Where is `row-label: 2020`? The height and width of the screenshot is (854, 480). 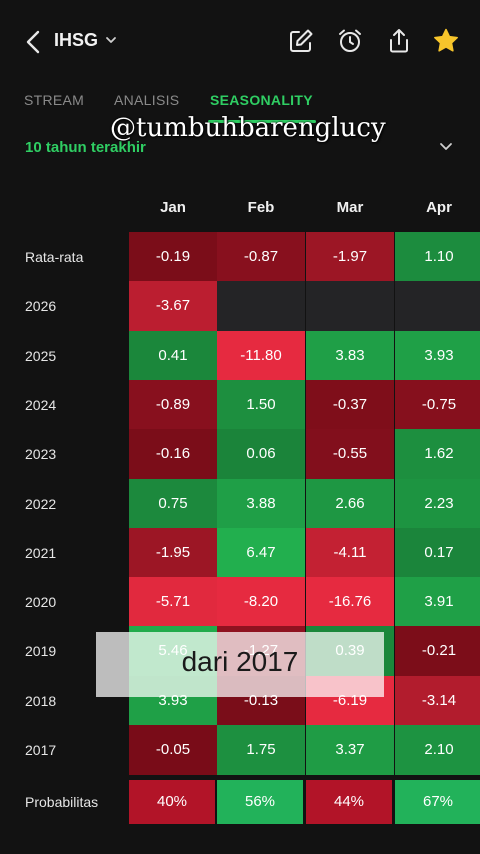
row-label: 2020 is located at coordinates (41, 602).